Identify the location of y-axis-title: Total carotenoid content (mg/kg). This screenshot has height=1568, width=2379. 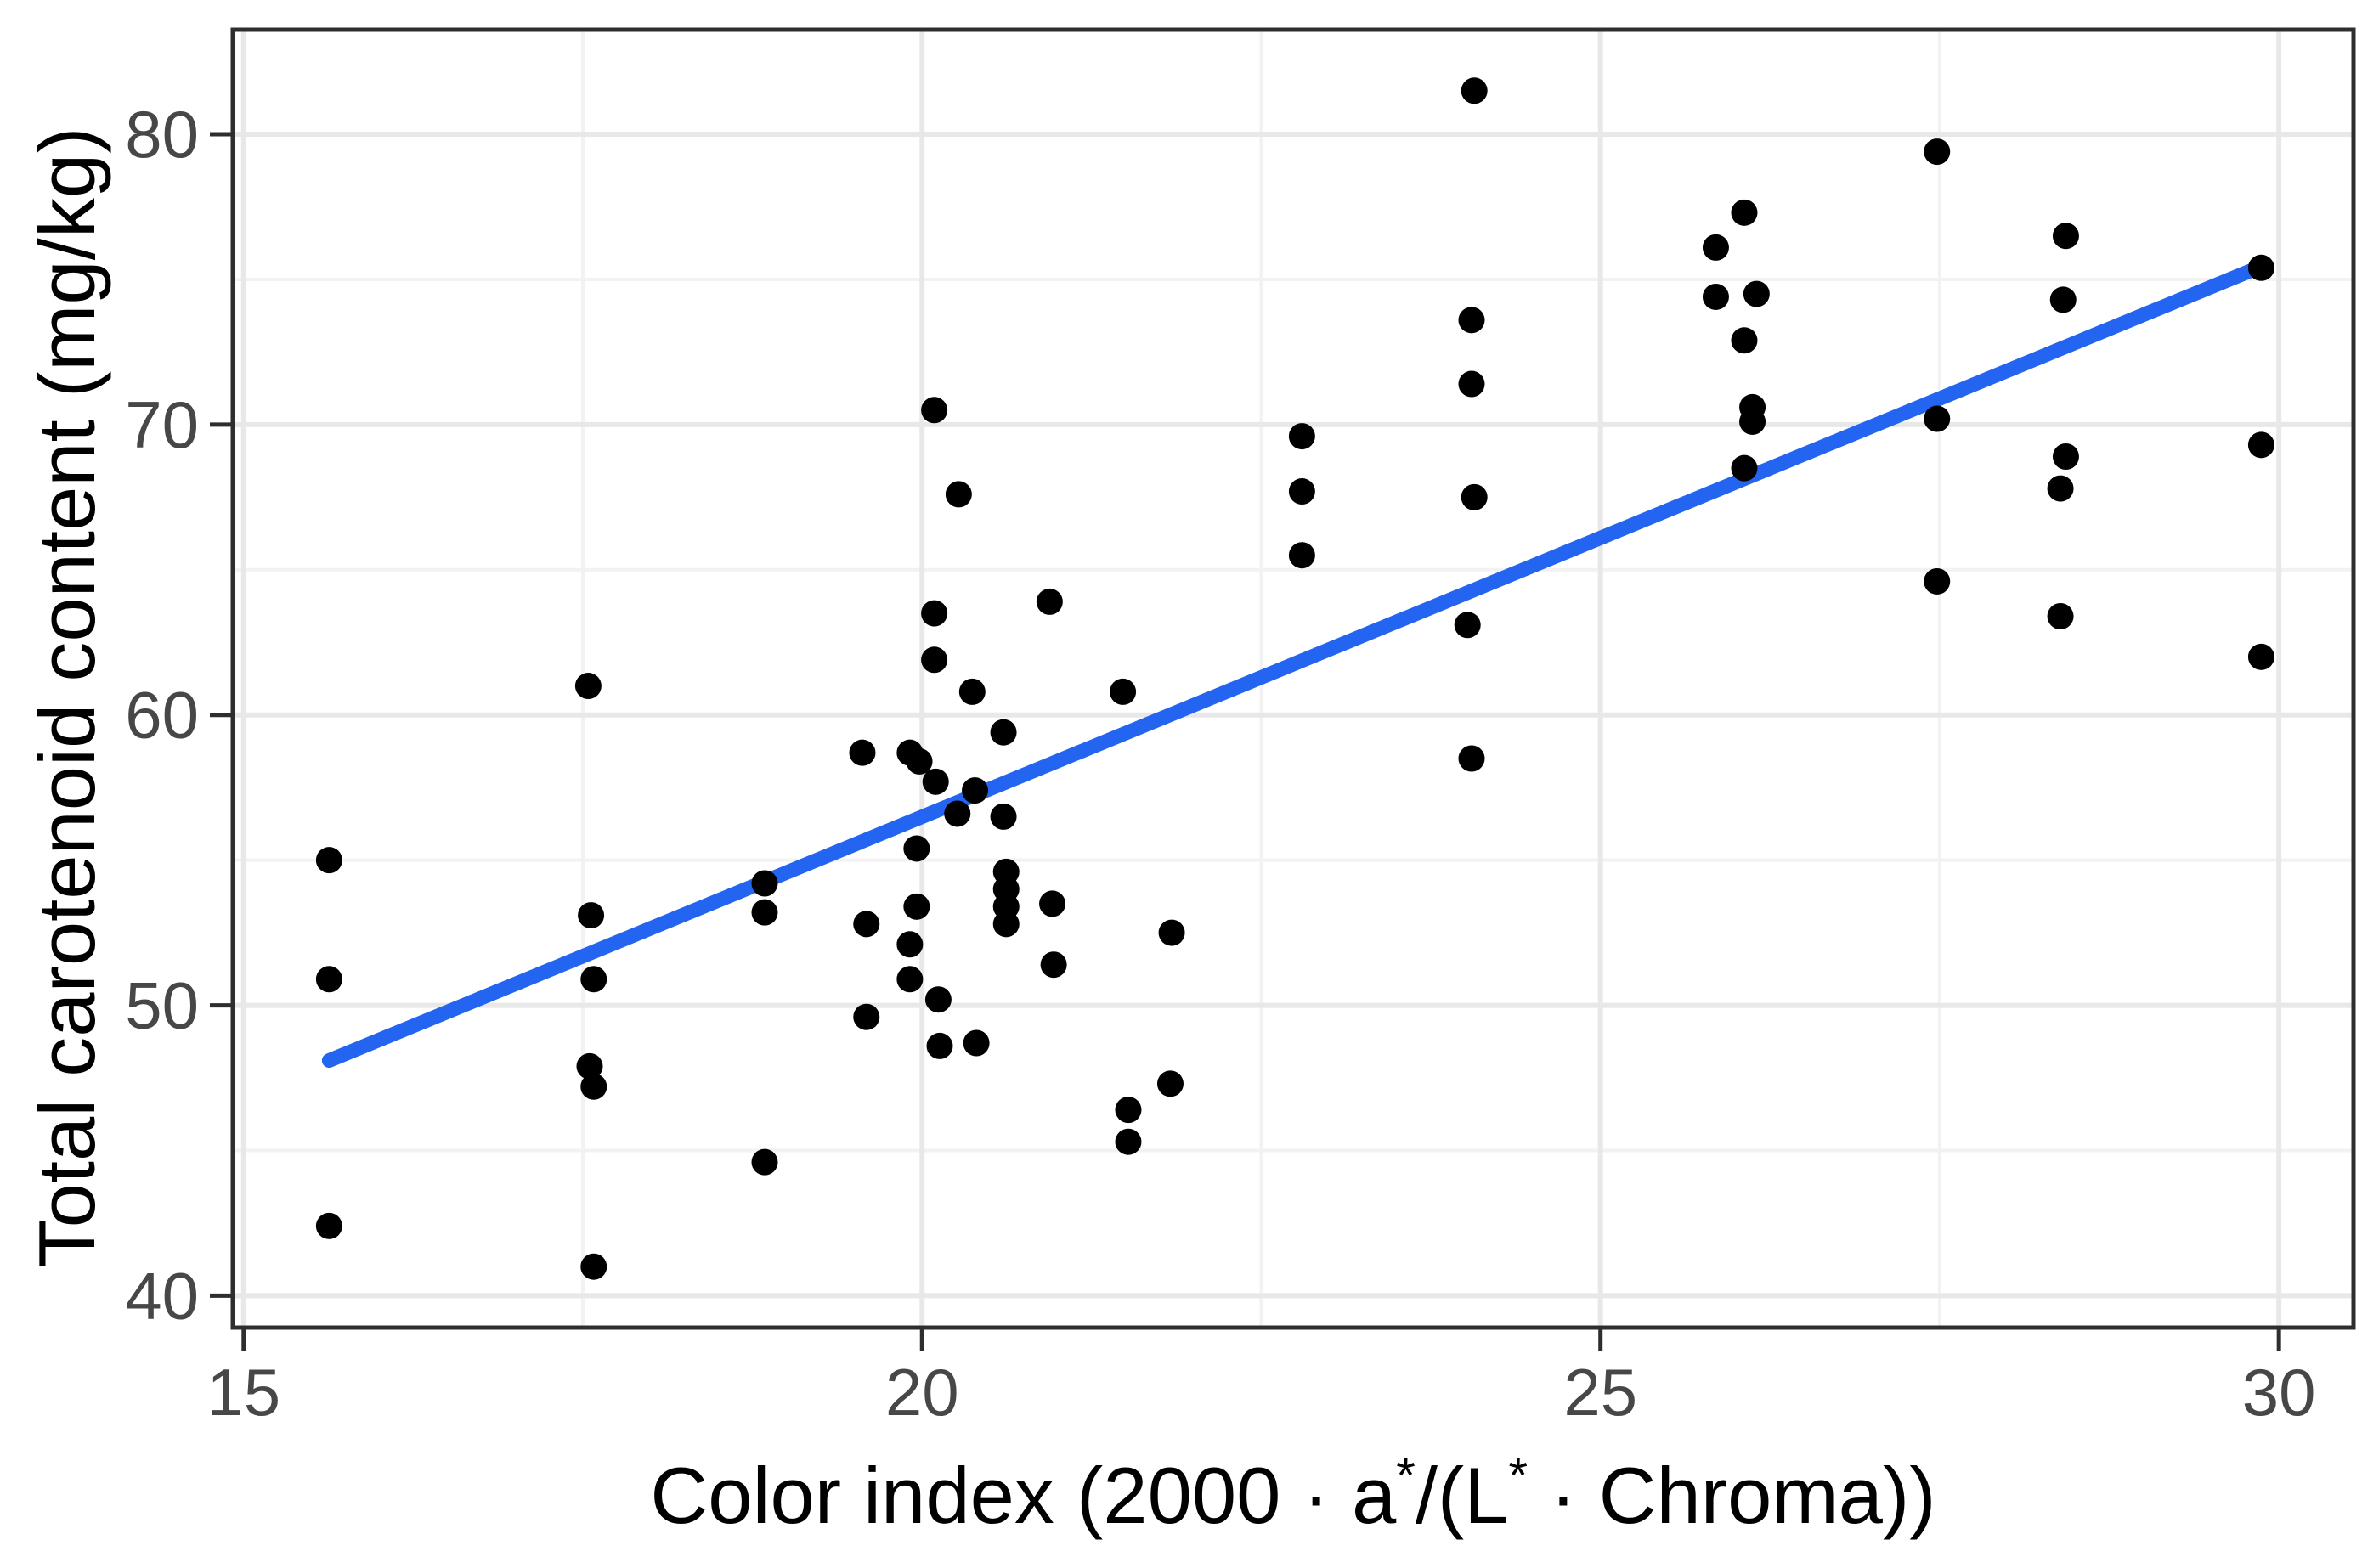
(66, 698).